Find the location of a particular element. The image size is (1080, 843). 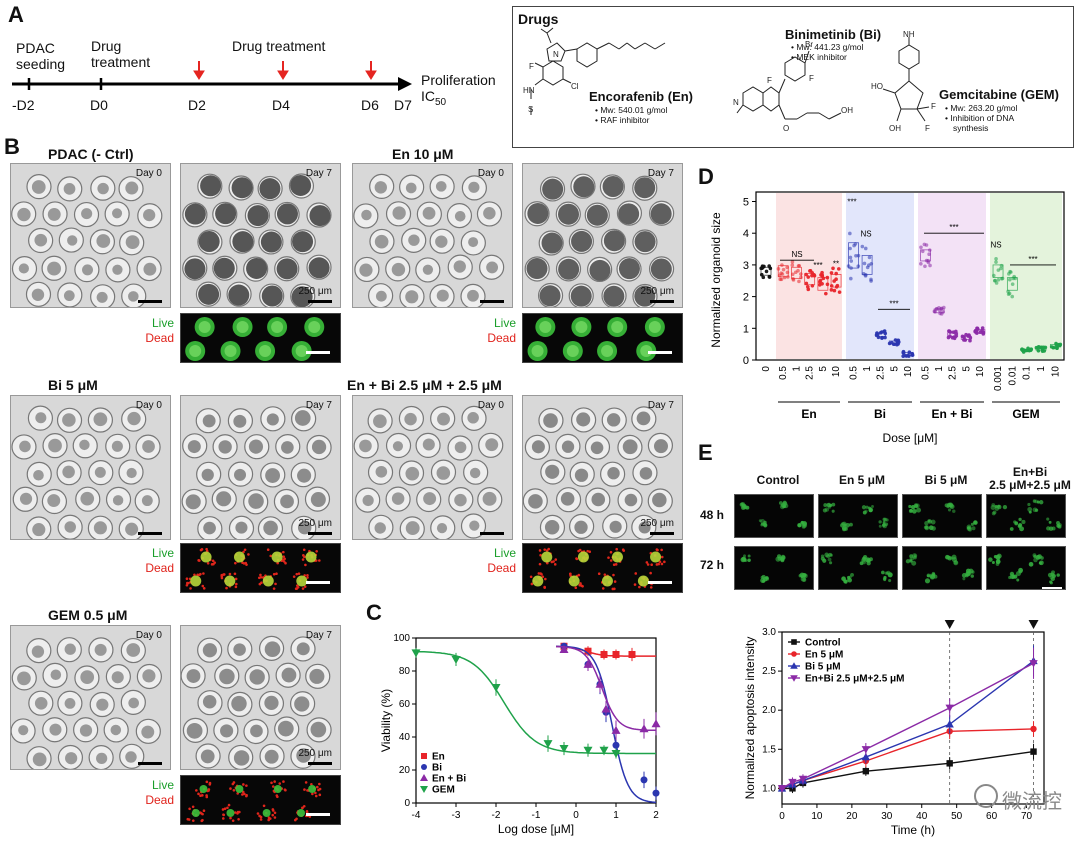

chart-d-group-label-4: GEM is located at coordinates (1025, 414).